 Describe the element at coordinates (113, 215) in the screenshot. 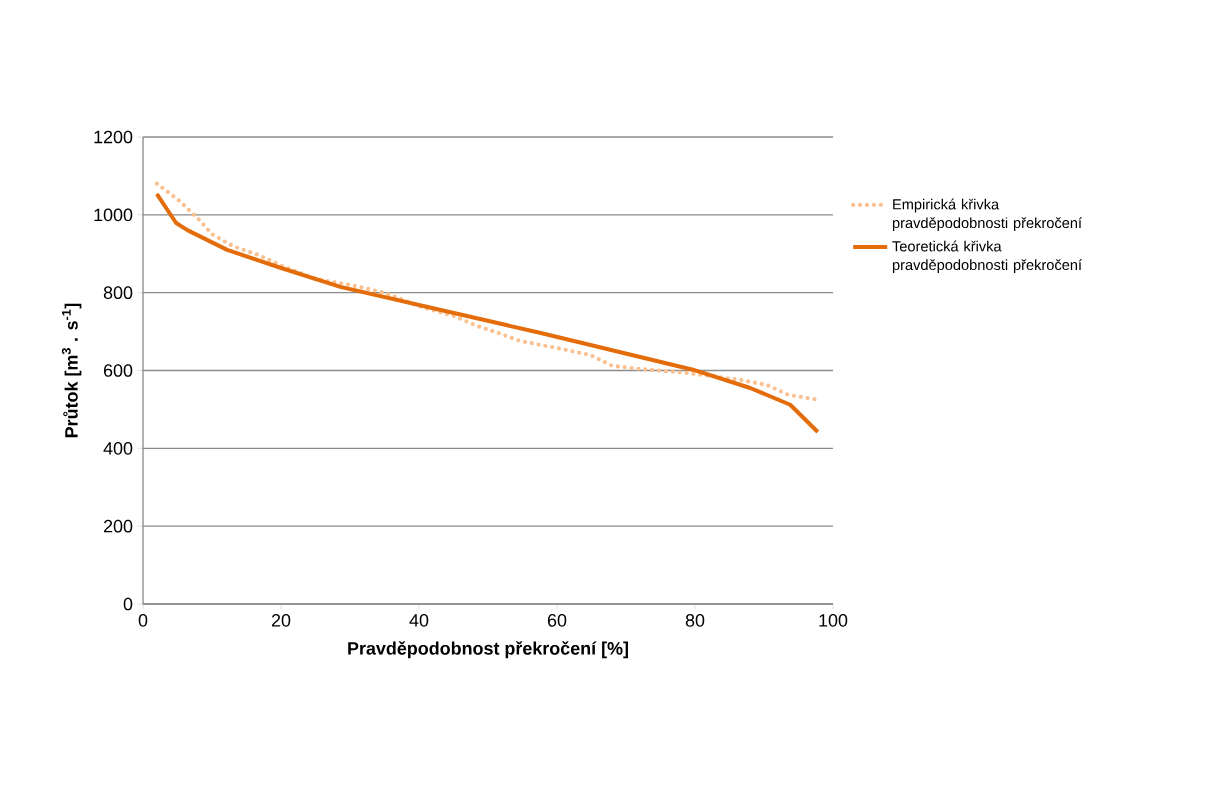

I see `y-tick-label: 1000` at that location.